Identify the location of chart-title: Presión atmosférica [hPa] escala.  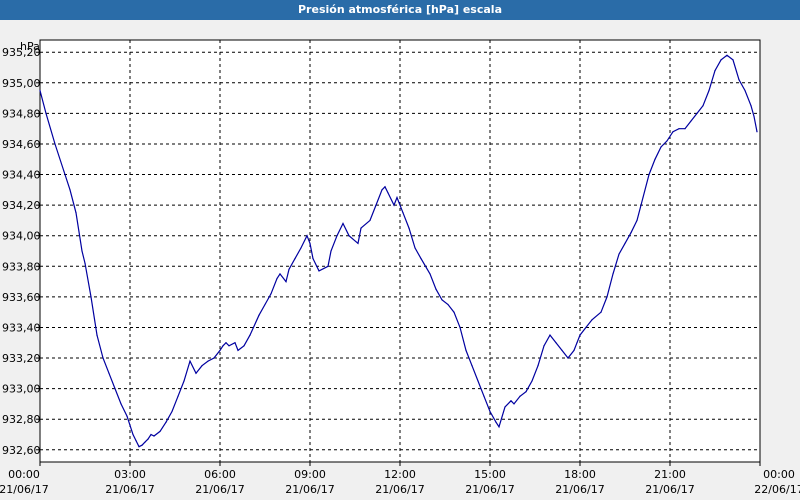
(400, 10).